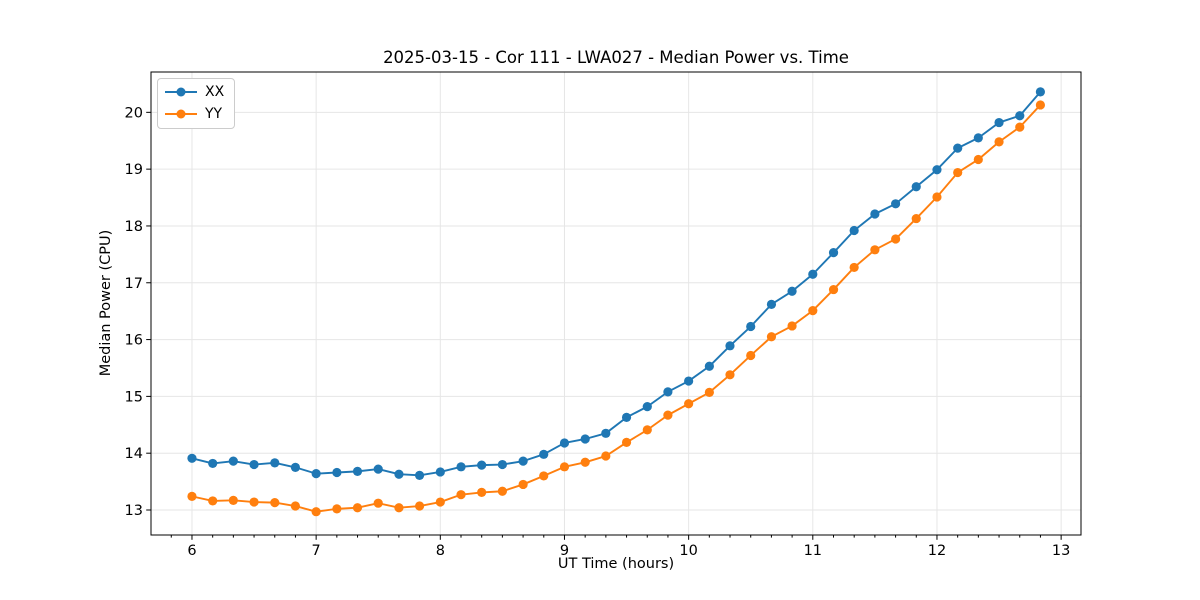 This screenshot has height=600, width=1200. I want to click on legend-marker-dot-xx, so click(181, 92).